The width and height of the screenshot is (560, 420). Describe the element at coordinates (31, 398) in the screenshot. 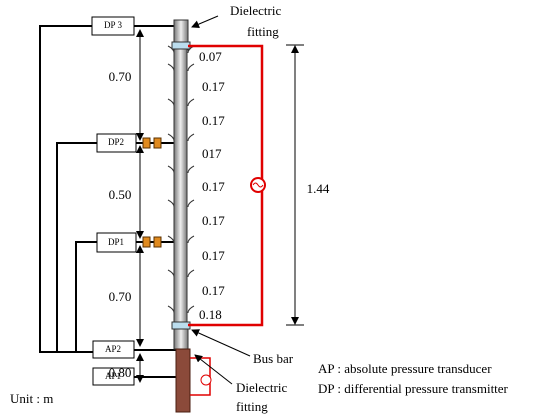

I see `unit-label: Unit : m` at that location.